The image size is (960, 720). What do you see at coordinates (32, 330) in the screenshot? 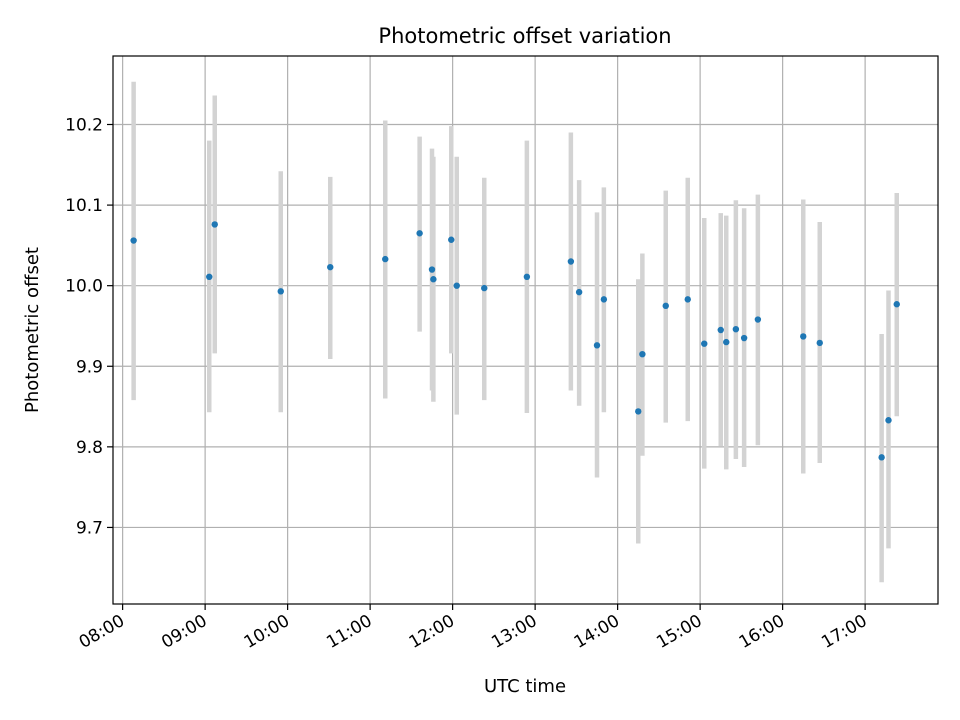
I see `y-axis-label: Photometric offset` at bounding box center [32, 330].